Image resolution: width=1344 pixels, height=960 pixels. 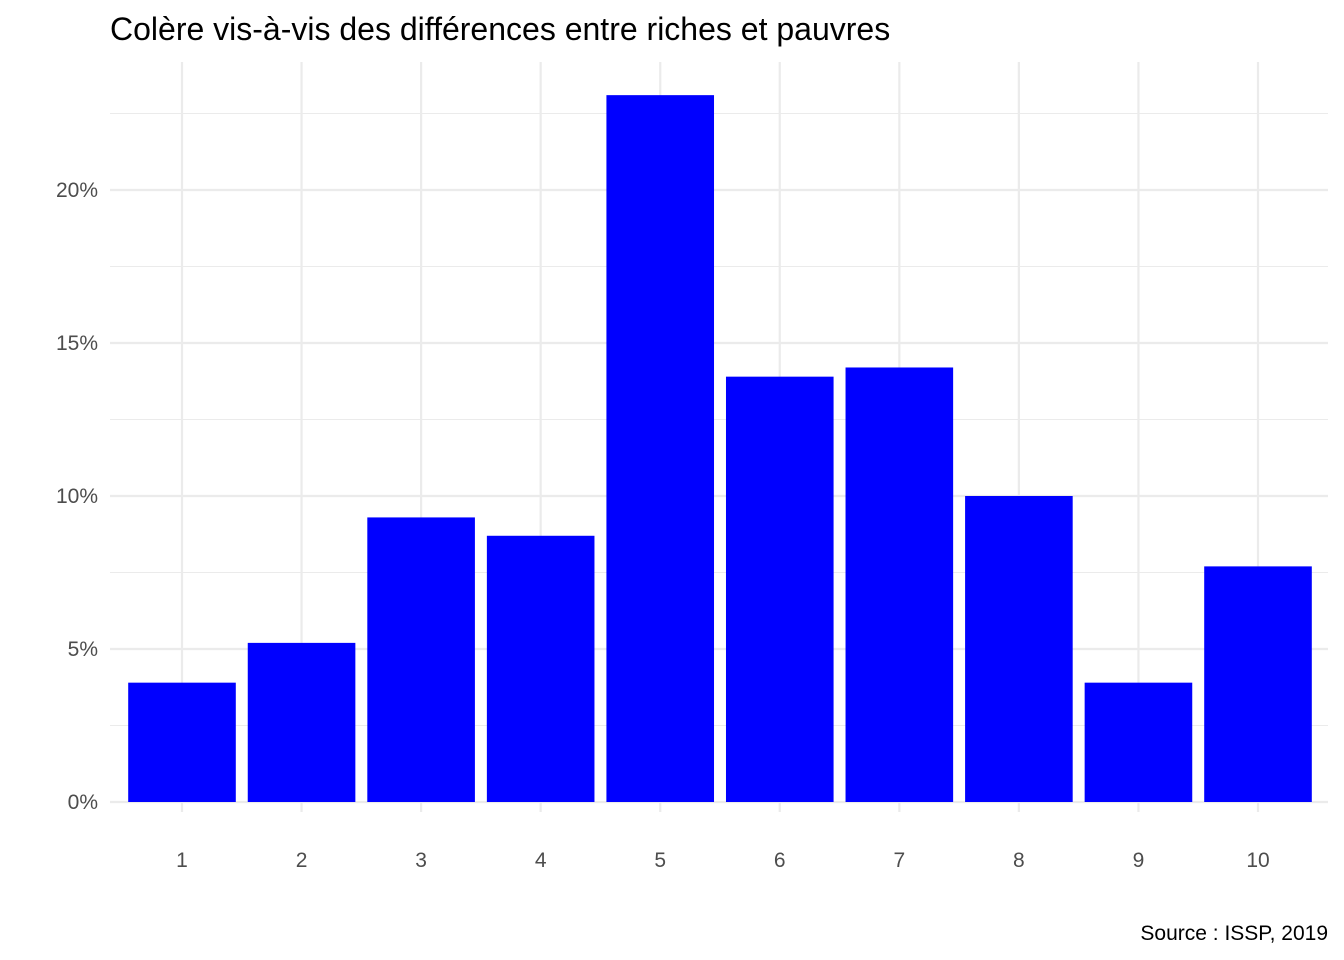 I want to click on y-tick-label: 10%, so click(x=77, y=496).